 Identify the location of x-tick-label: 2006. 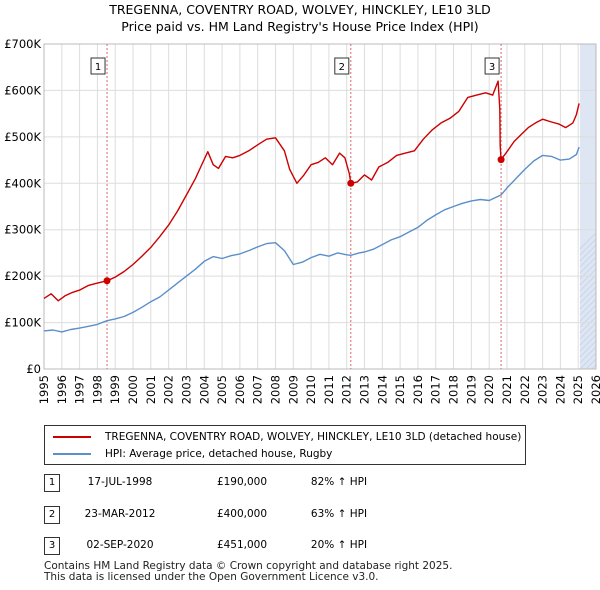
(240, 389).